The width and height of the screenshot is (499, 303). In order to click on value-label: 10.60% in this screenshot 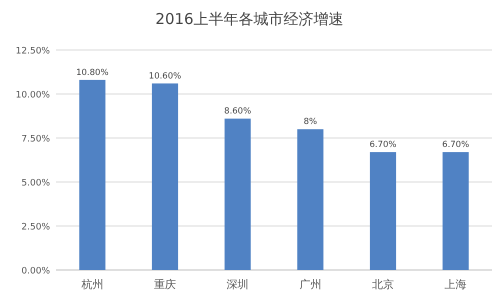, I will do `click(165, 76)`.